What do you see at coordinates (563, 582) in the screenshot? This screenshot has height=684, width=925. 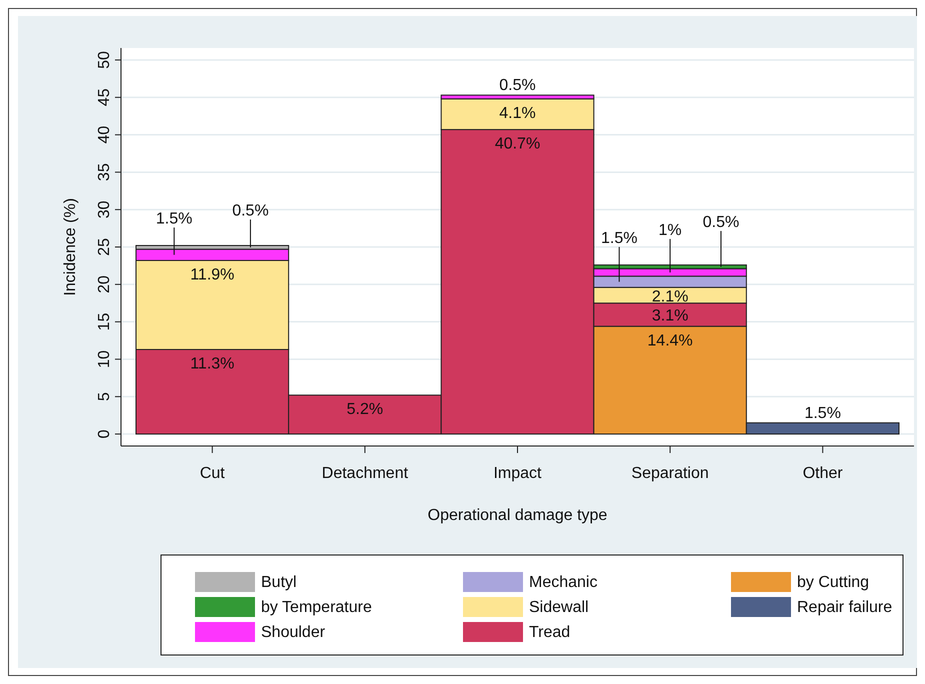 I see `legend-label: Mechanic` at bounding box center [563, 582].